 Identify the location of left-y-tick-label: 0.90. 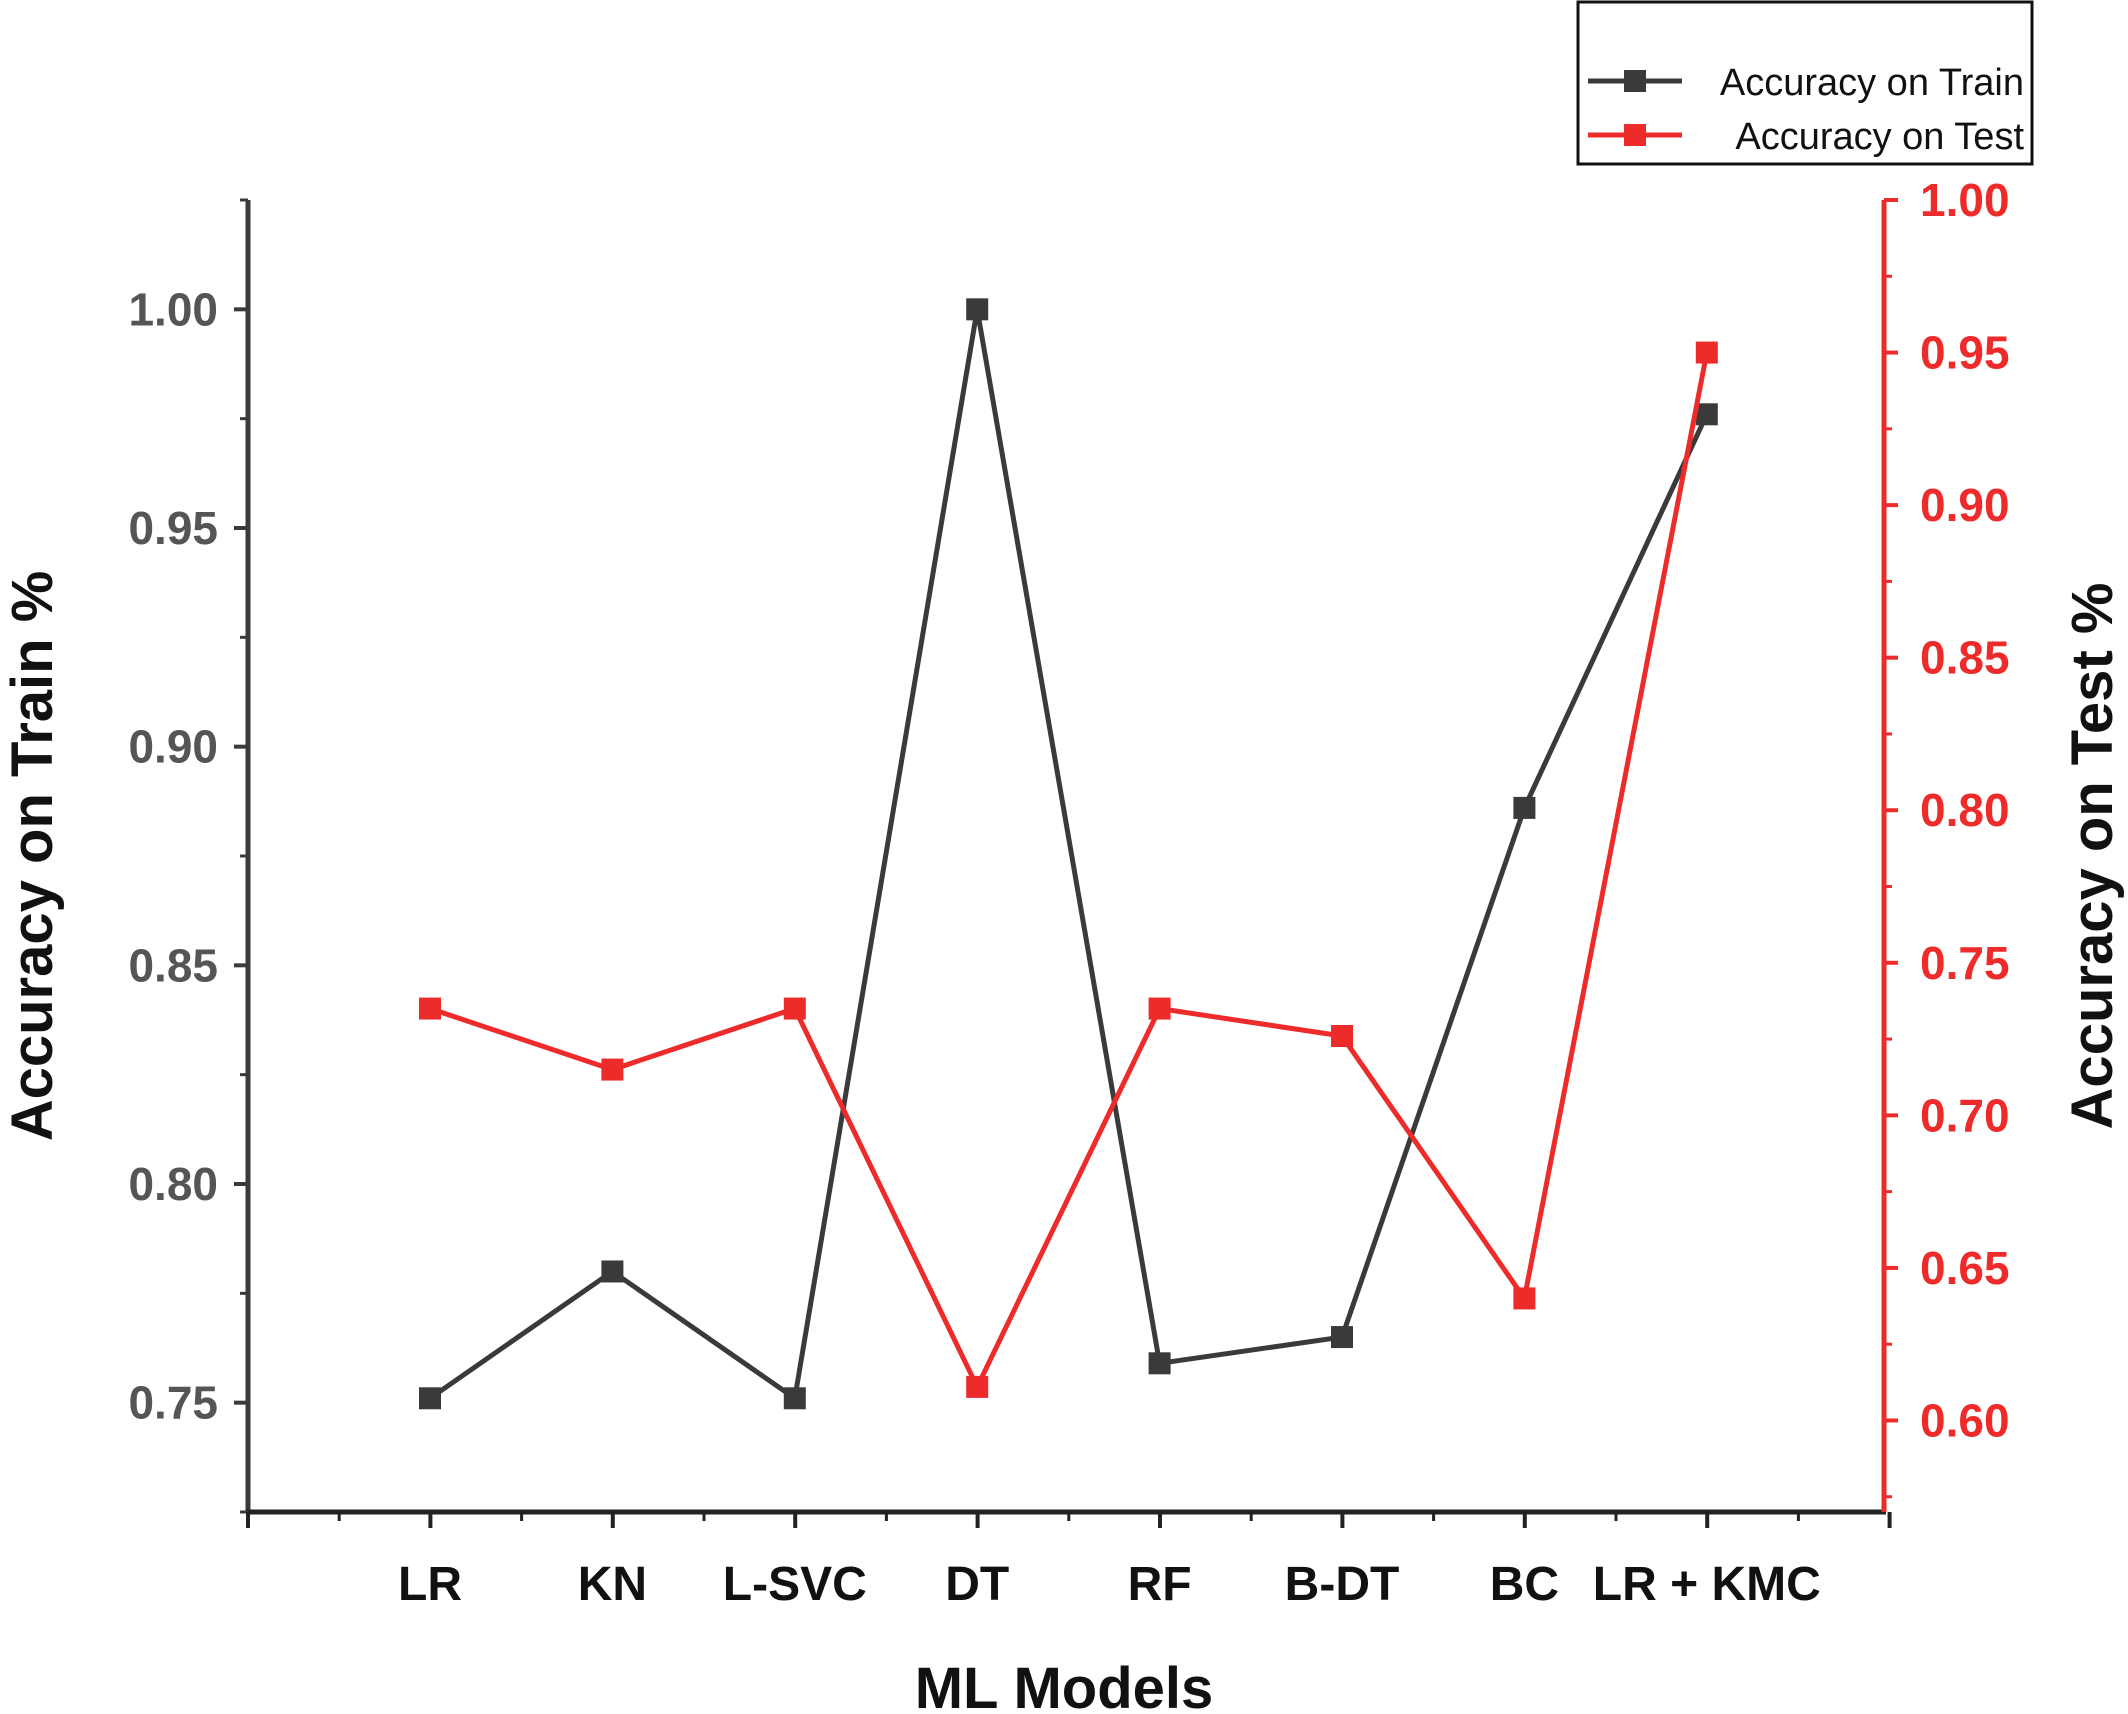
(173, 747).